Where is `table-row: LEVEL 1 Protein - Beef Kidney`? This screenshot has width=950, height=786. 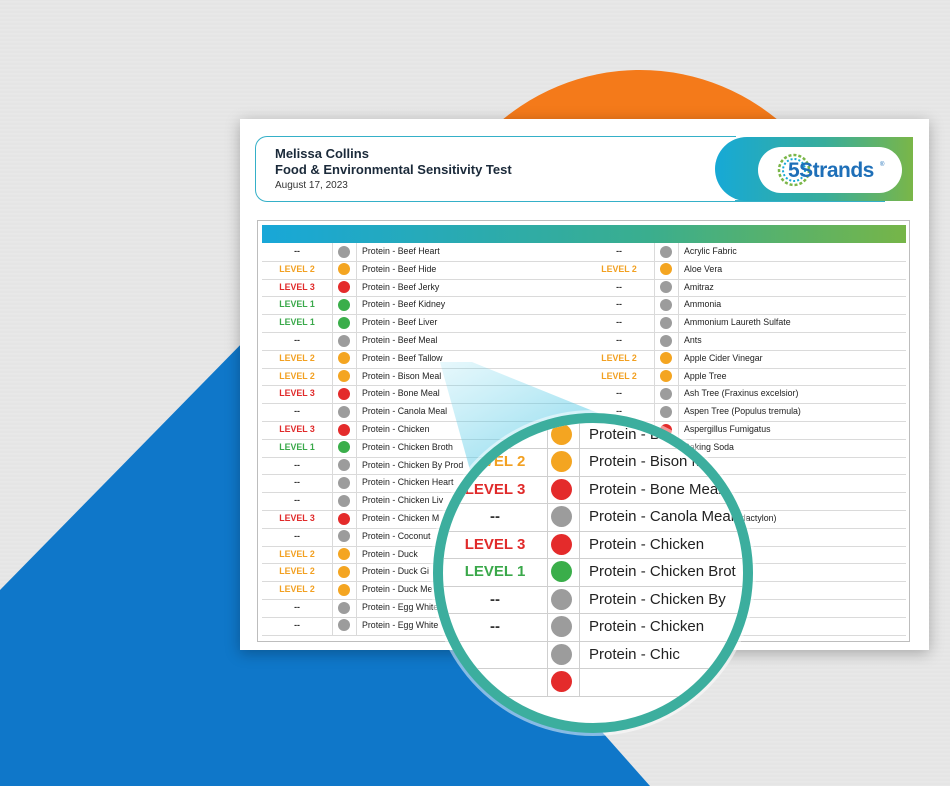
table-row: LEVEL 1 Protein - Beef Kidney is located at coordinates (423, 306).